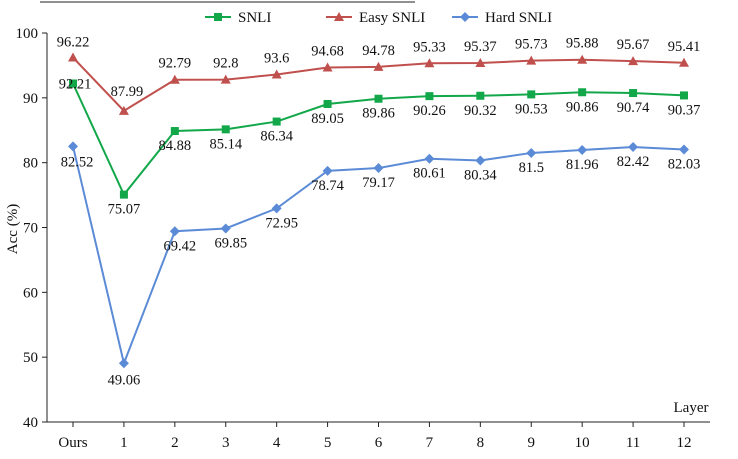 The width and height of the screenshot is (738, 459). What do you see at coordinates (480, 47) in the screenshot?
I see `data-label-easy-snli: 95.37` at bounding box center [480, 47].